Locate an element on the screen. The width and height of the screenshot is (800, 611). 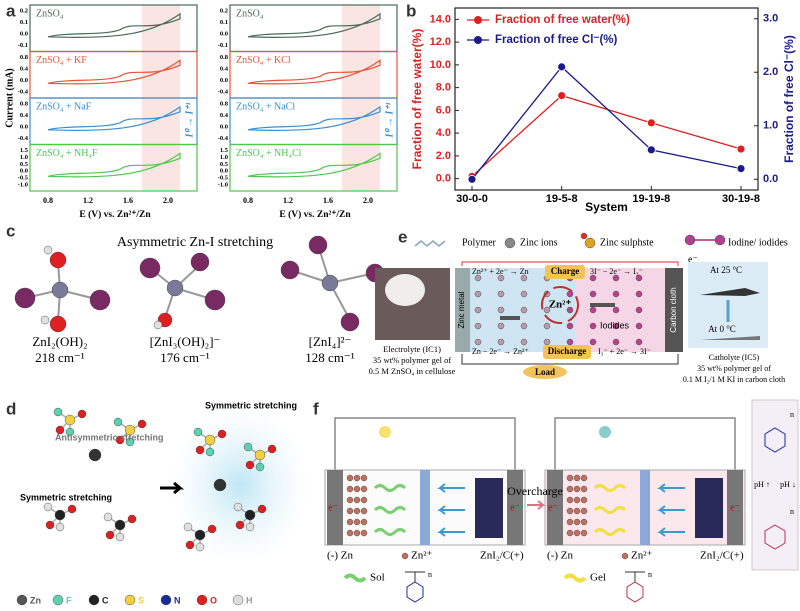
subplot-frame is located at coordinates (313, 167).